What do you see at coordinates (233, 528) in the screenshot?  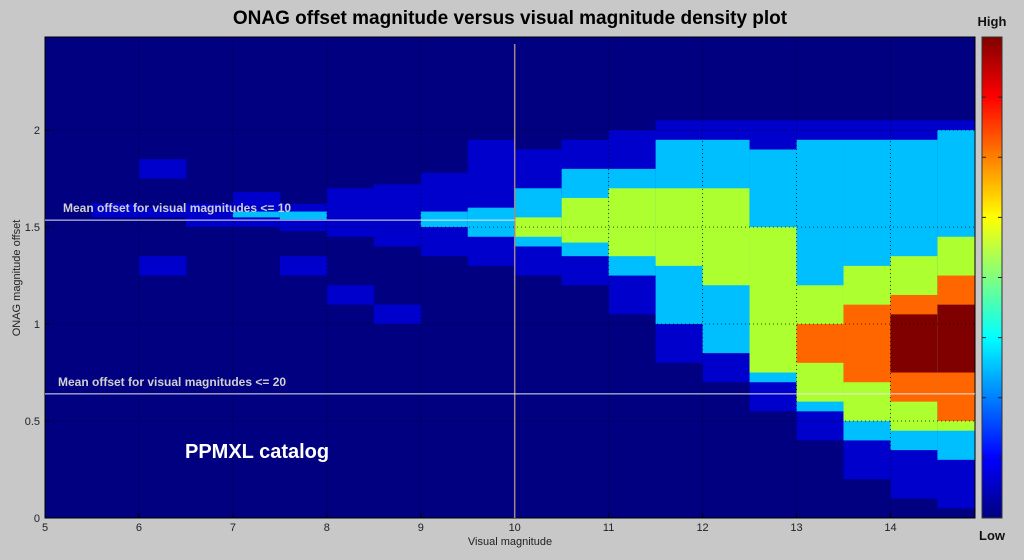 I see `x-tick-label: 7` at bounding box center [233, 528].